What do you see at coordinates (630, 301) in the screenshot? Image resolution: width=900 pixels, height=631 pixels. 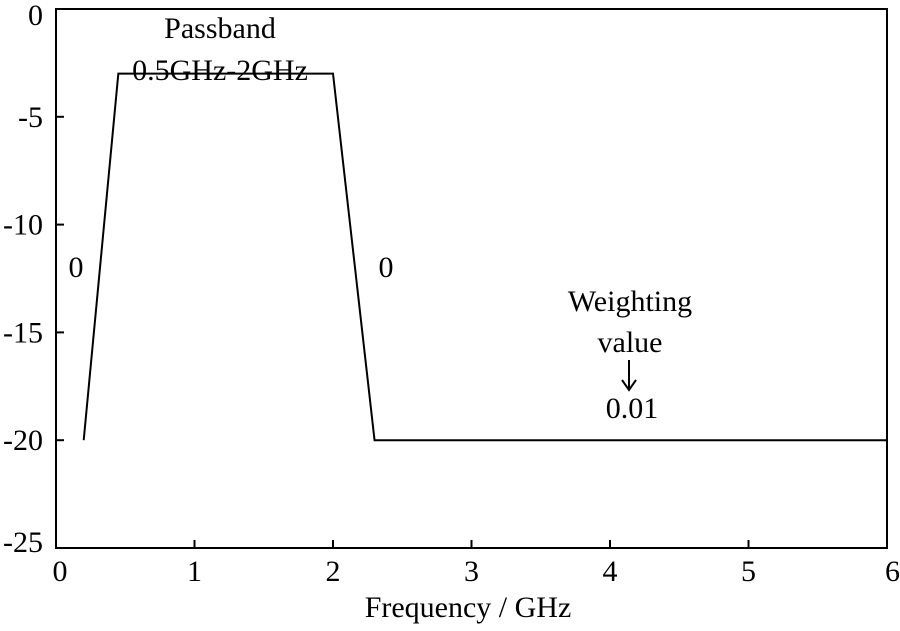 I see `weighting-label: Weighting` at bounding box center [630, 301].